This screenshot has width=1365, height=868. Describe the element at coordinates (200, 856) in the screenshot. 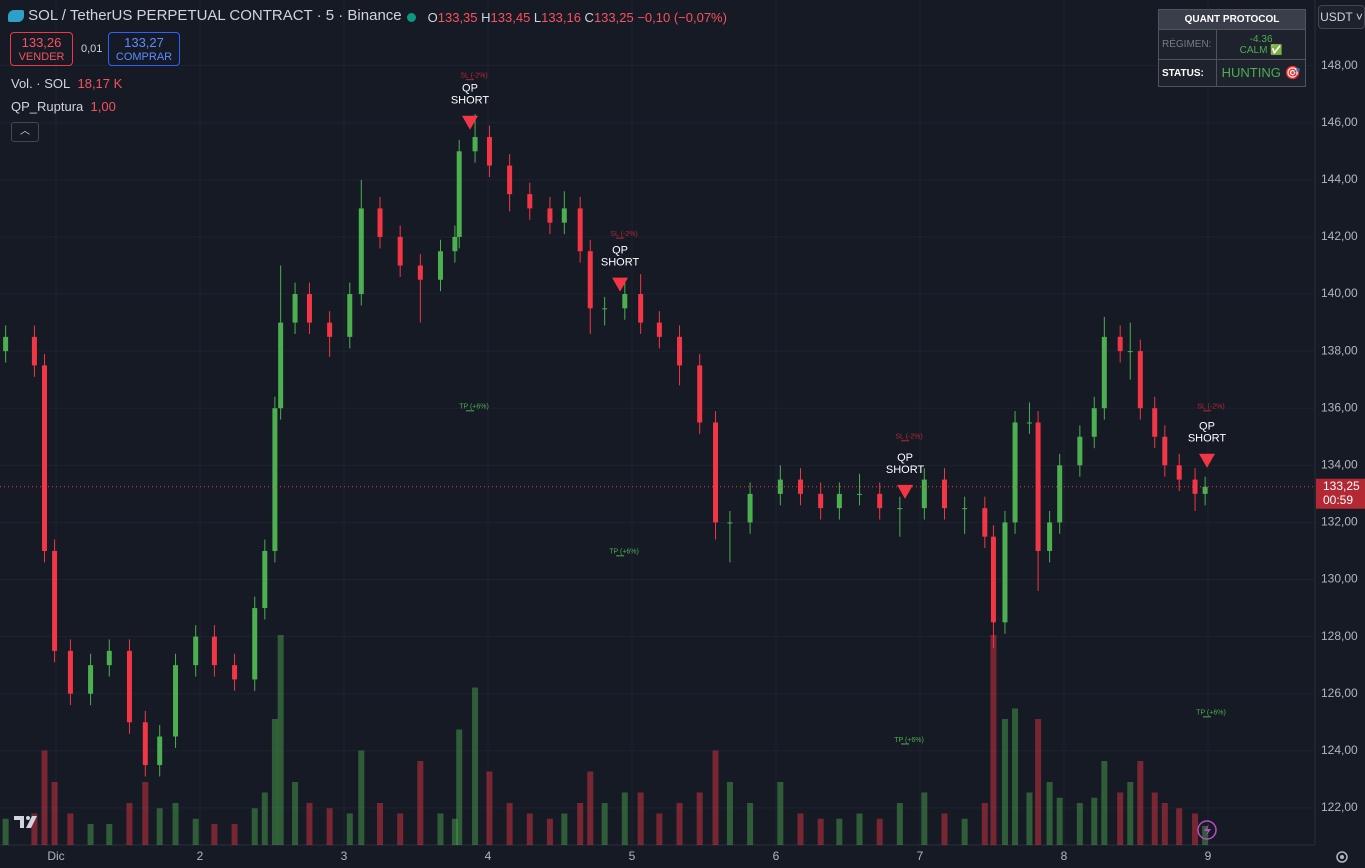

I see `x-tick-label: 2` at that location.